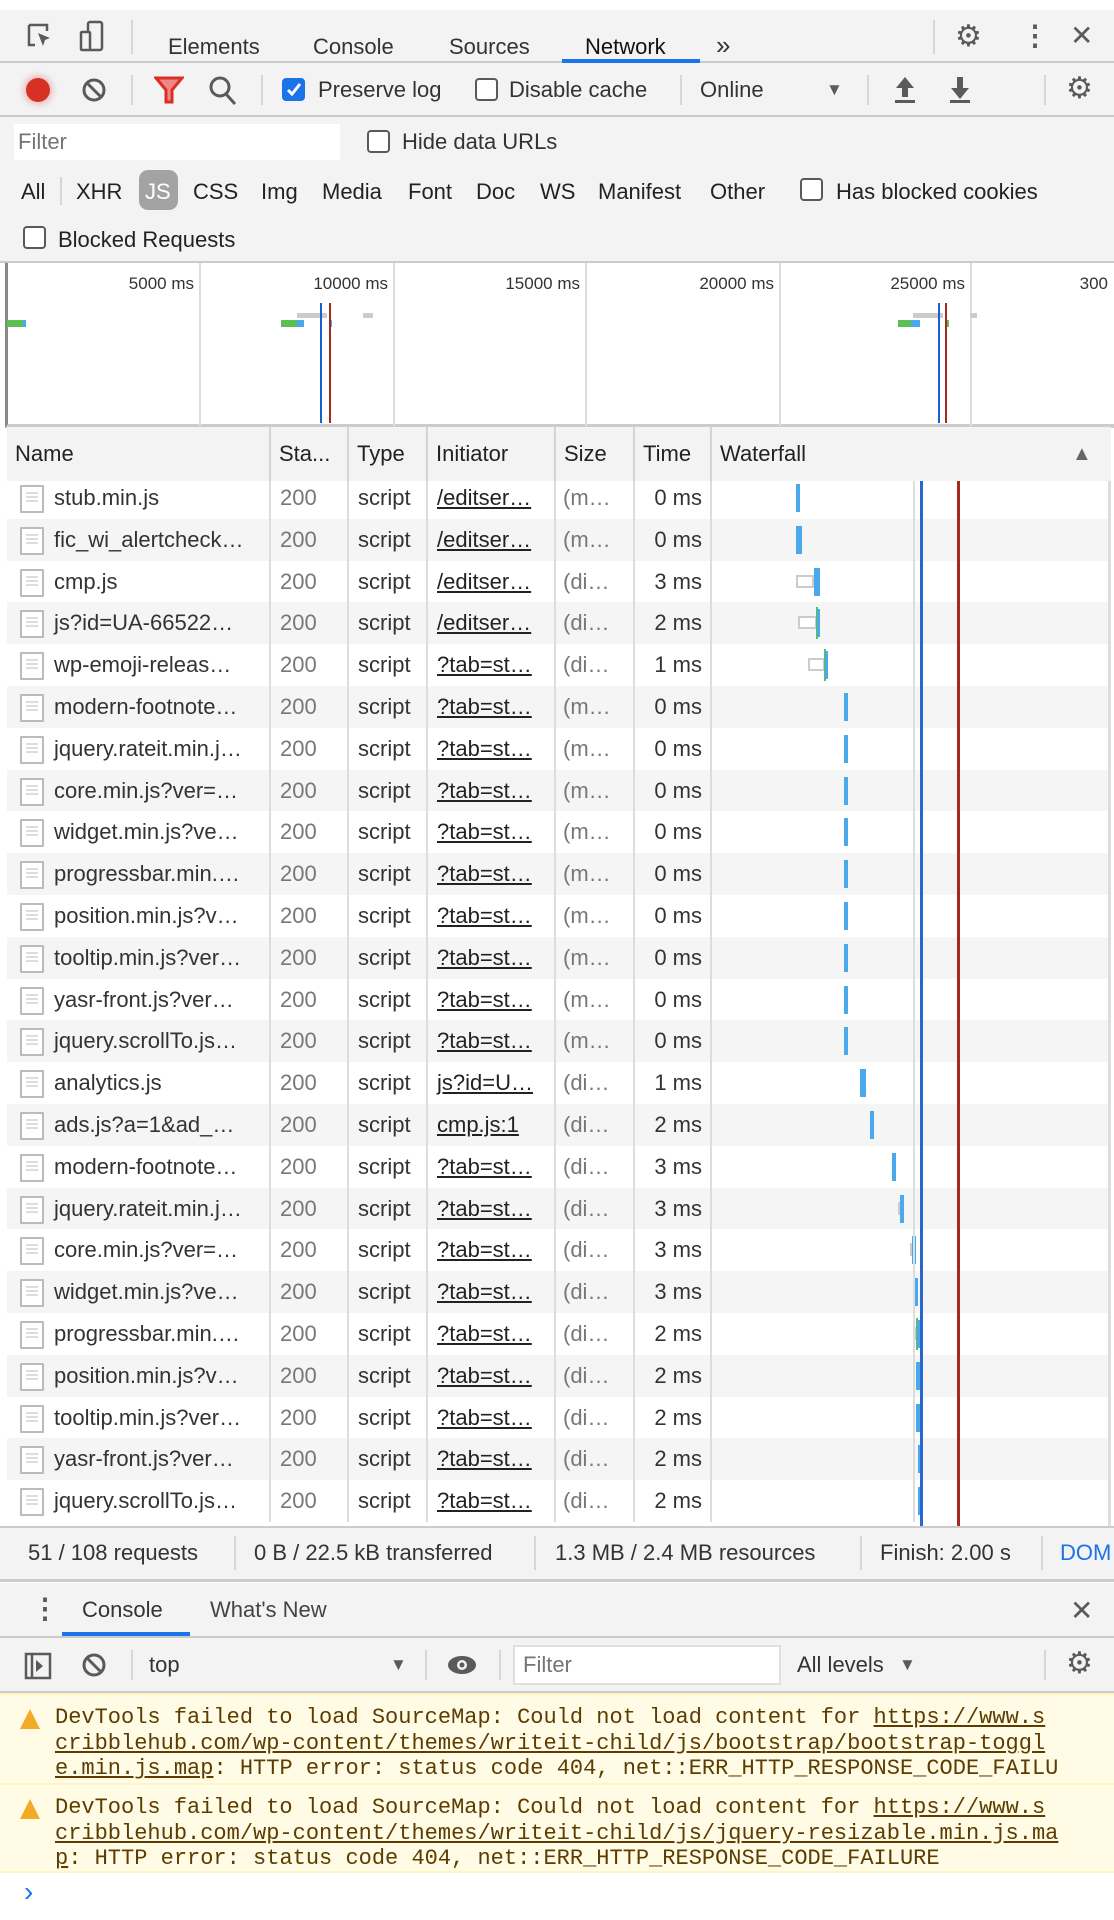 The width and height of the screenshot is (1114, 1920). Describe the element at coordinates (478, 1124) in the screenshot. I see `request-initiator-link: cmp.js:1` at that location.